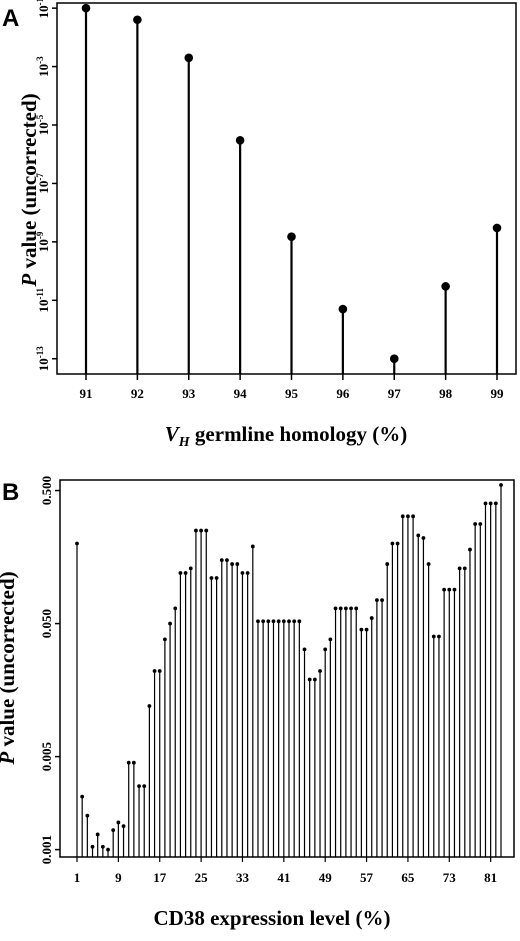 The width and height of the screenshot is (520, 941). I want to click on panel-a-x-tick-label: 97, so click(395, 393).